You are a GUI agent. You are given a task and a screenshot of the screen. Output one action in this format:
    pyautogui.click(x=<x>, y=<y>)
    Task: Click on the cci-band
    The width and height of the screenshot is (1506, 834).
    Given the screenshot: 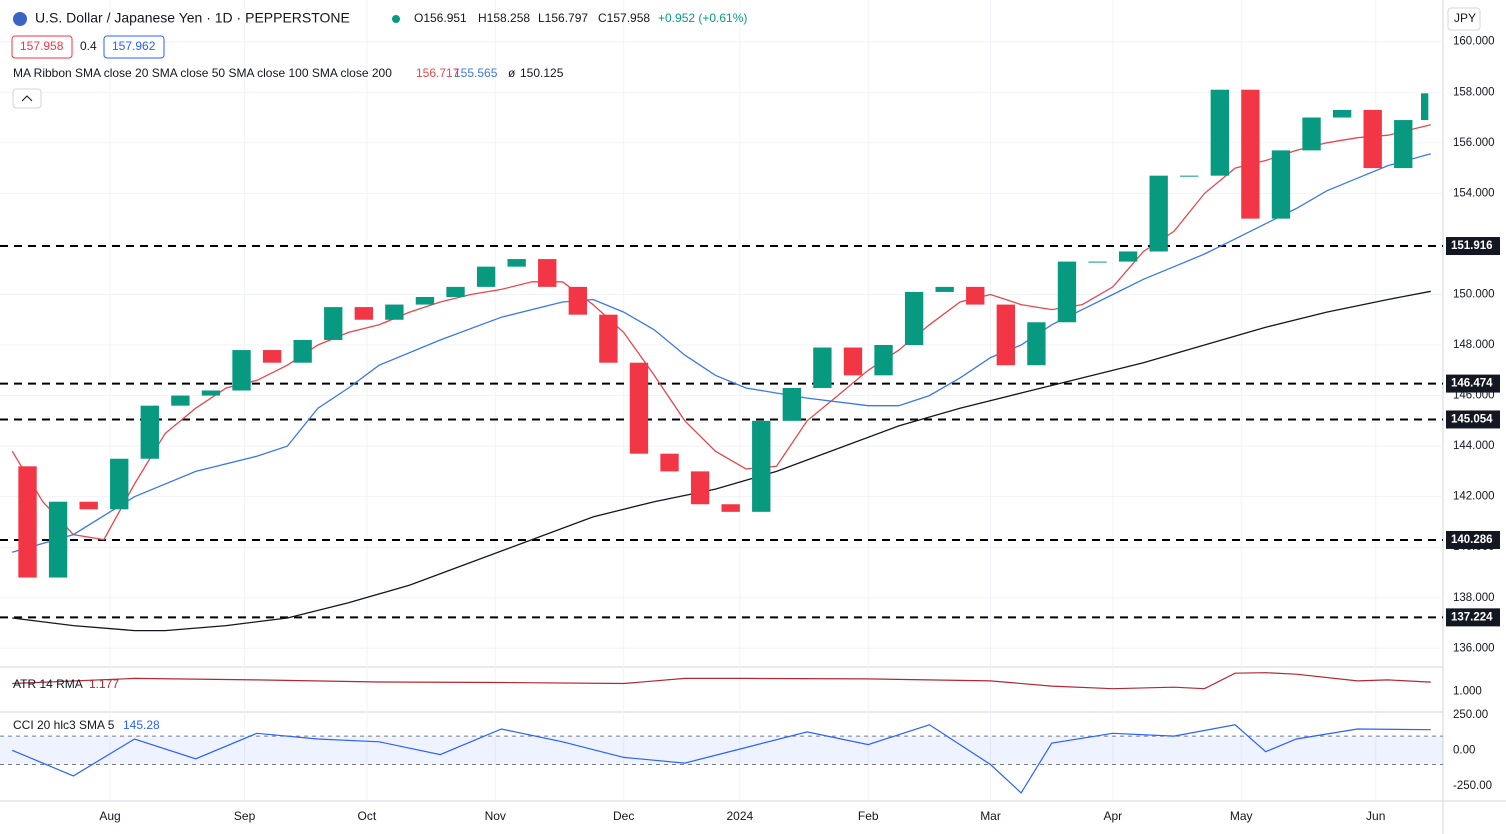 What is the action you would take?
    pyautogui.click(x=721, y=750)
    